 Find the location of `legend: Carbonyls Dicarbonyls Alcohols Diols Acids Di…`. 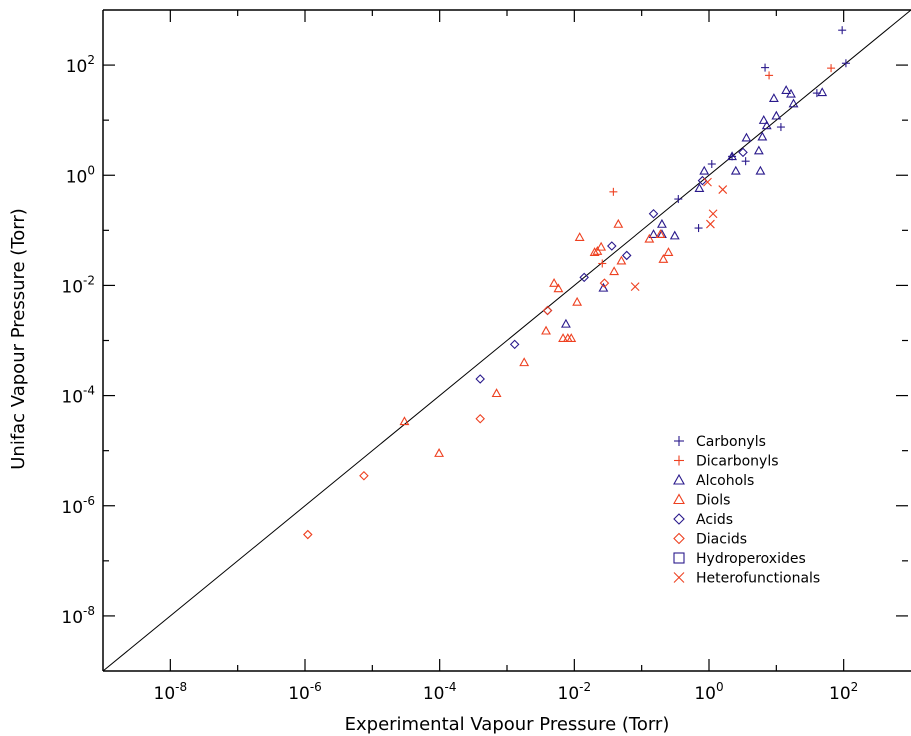

legend: Carbonyls Dicarbonyls Alcohols Diols Acids Di… is located at coordinates (746, 510).